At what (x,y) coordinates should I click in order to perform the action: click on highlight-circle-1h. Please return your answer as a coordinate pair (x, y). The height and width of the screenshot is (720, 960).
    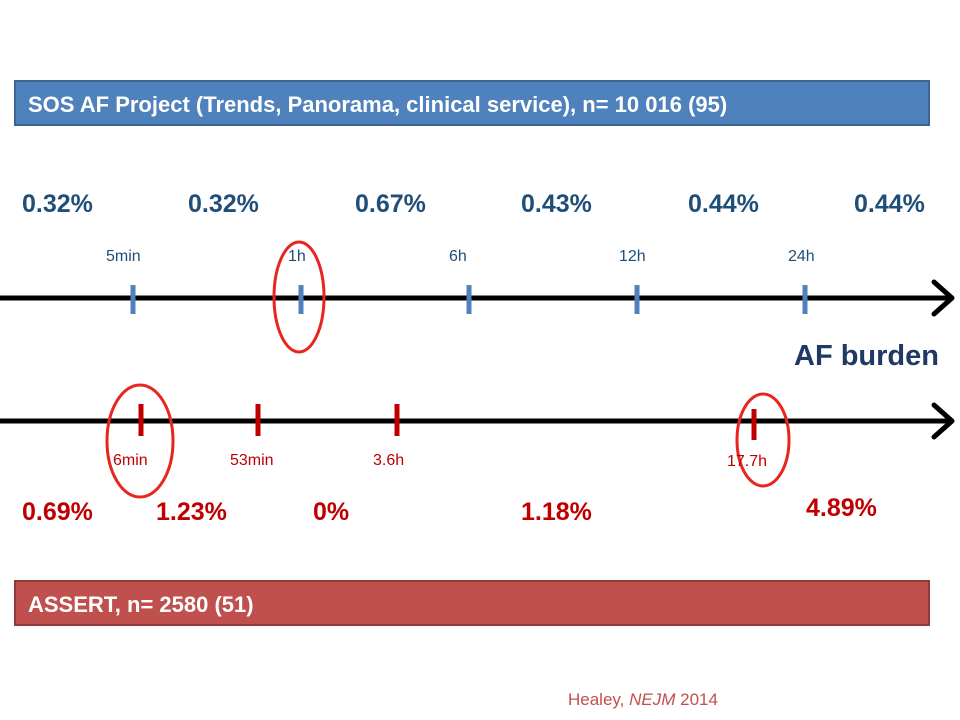
    Looking at the image, I should click on (299, 297).